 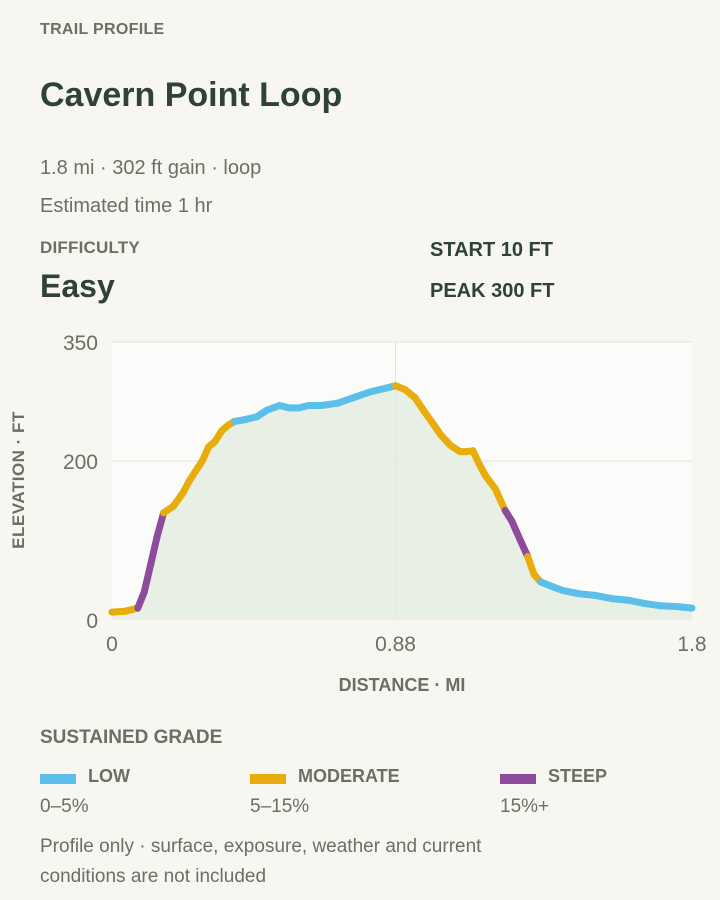 What do you see at coordinates (518, 779) in the screenshot?
I see `legend-swatch-steep` at bounding box center [518, 779].